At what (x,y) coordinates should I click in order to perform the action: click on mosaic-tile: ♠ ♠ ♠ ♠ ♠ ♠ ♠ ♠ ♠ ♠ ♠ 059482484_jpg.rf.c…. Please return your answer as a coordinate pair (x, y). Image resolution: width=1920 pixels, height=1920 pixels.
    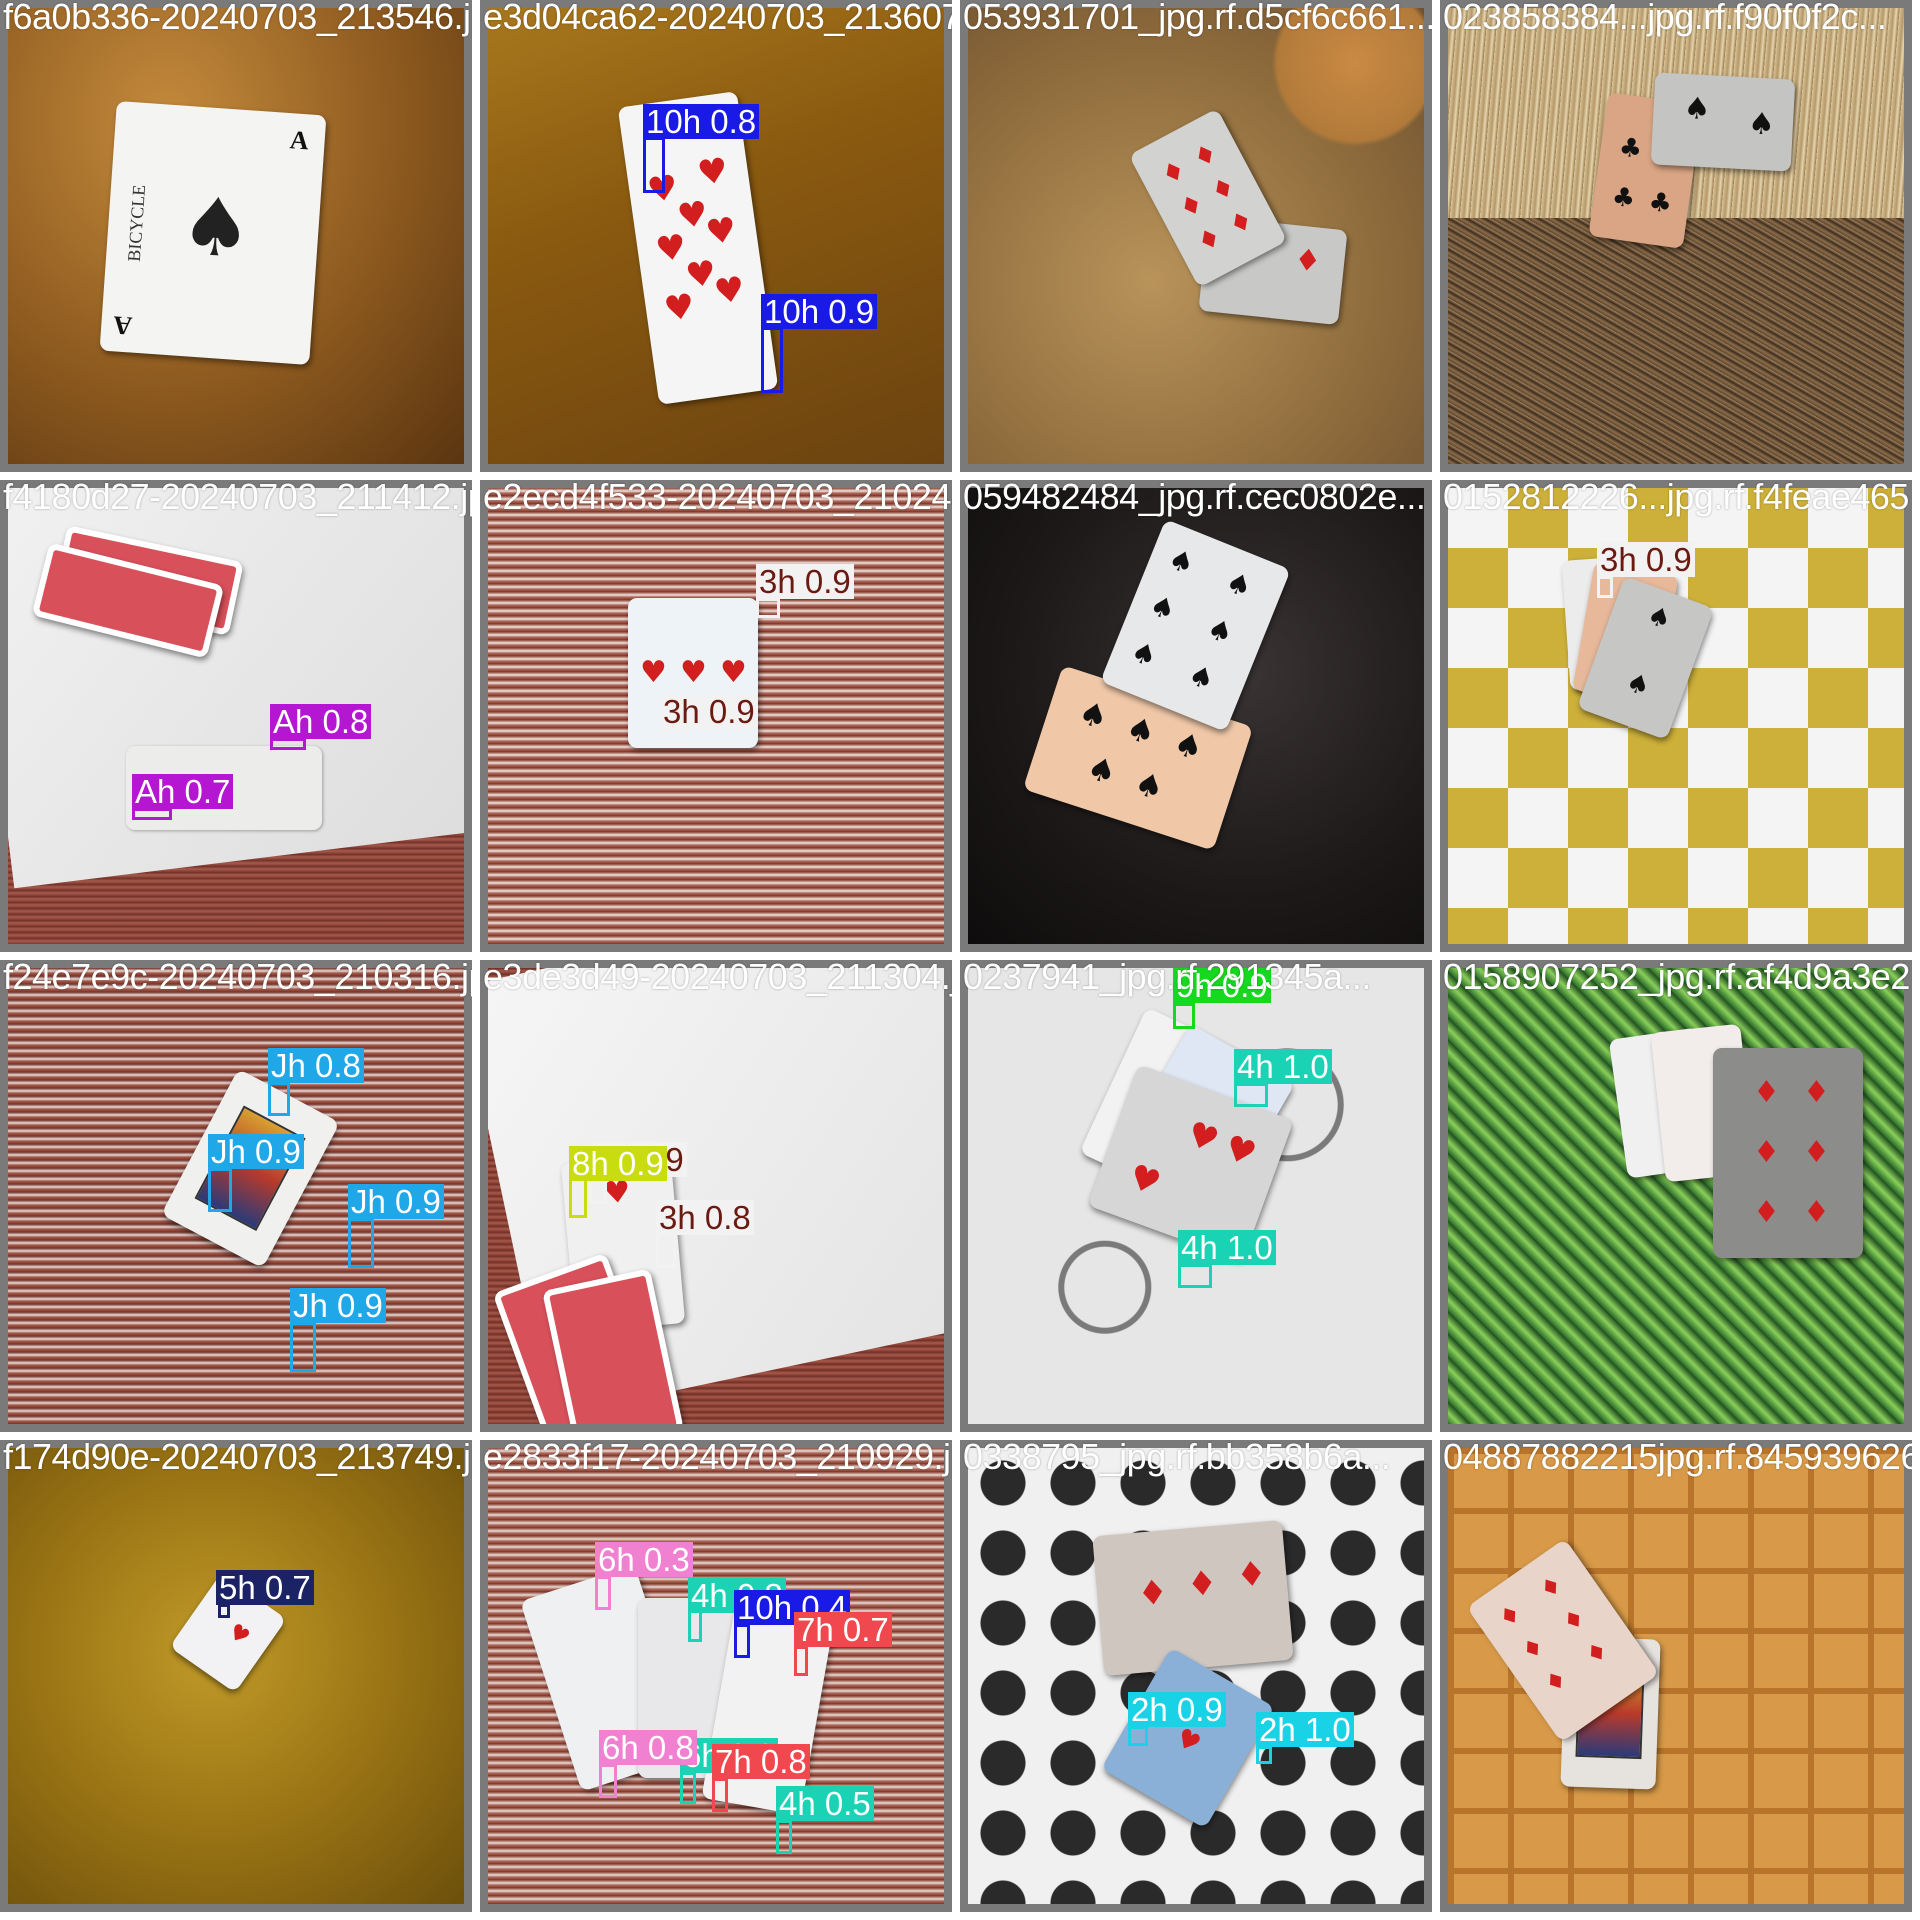
    Looking at the image, I should click on (1196, 716).